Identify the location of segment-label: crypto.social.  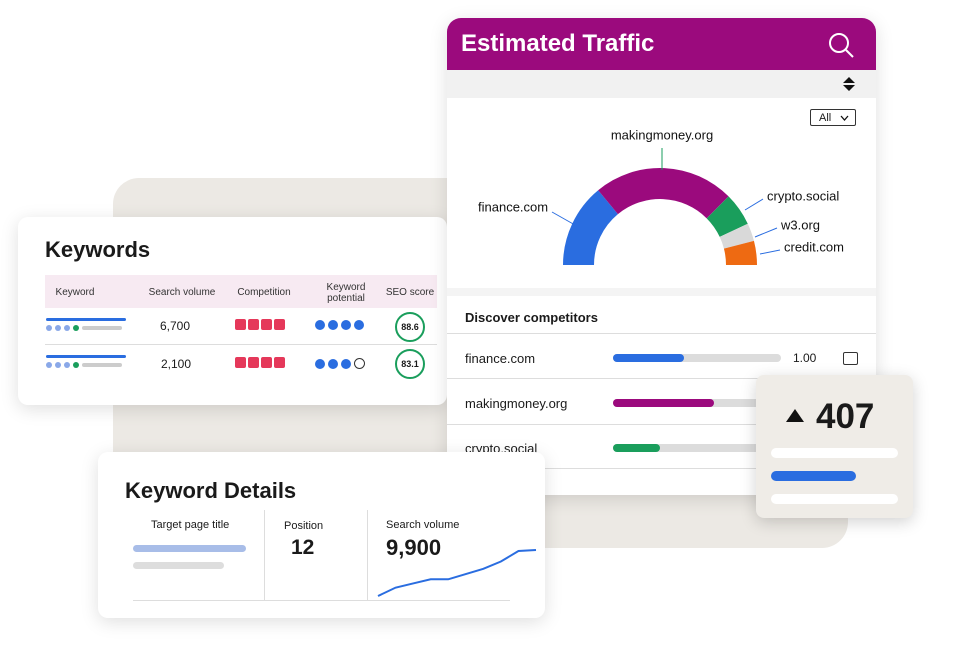
(803, 195).